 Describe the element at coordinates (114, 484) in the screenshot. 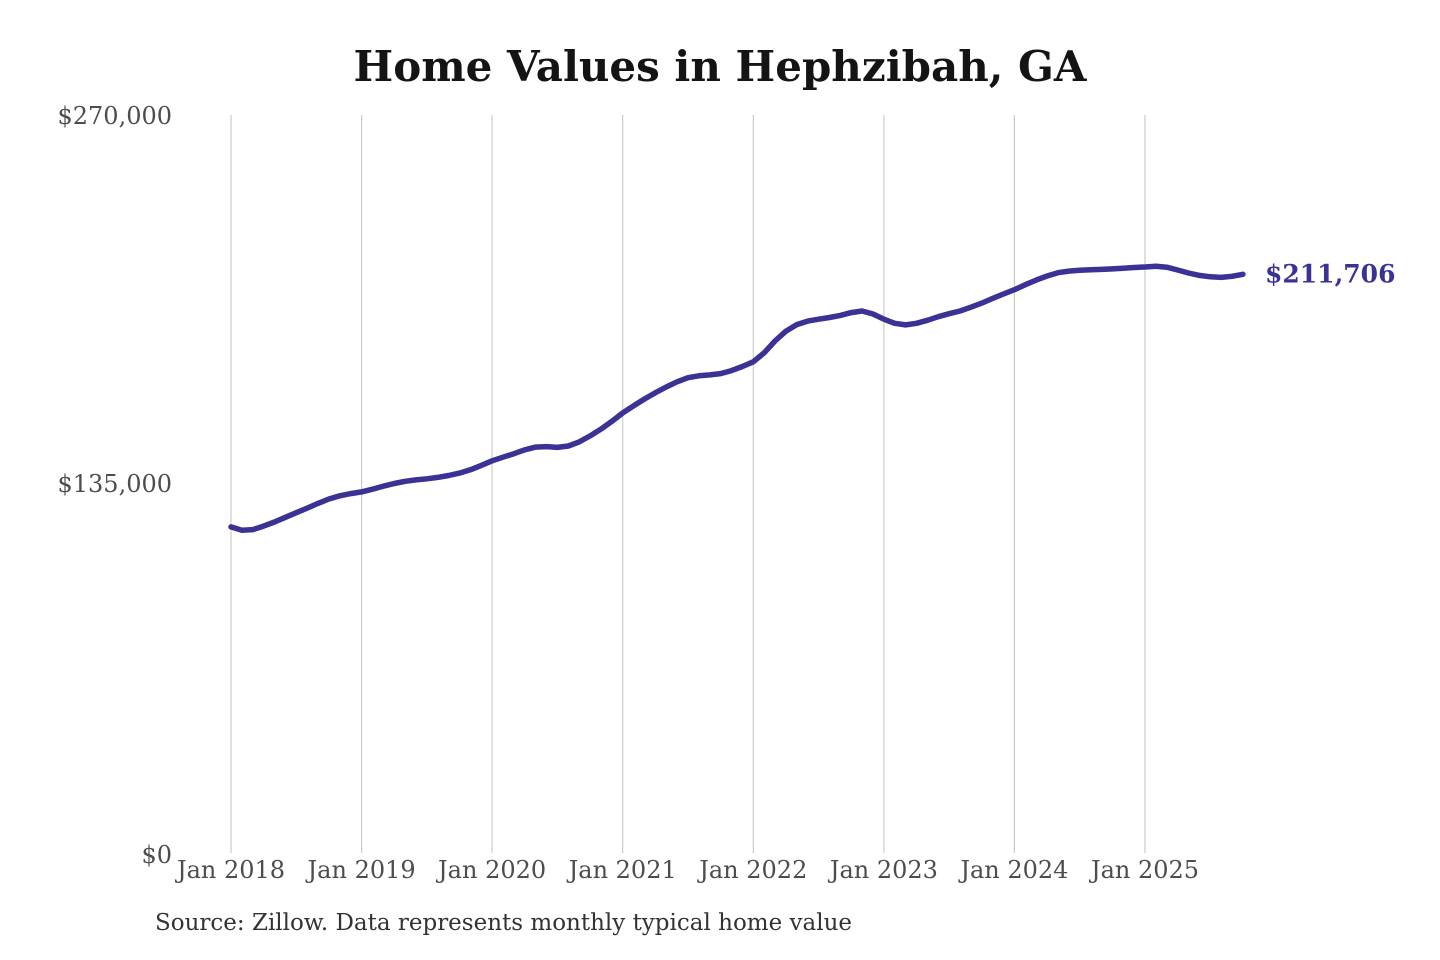

I see `y-tick-label-135000: $135,000` at that location.